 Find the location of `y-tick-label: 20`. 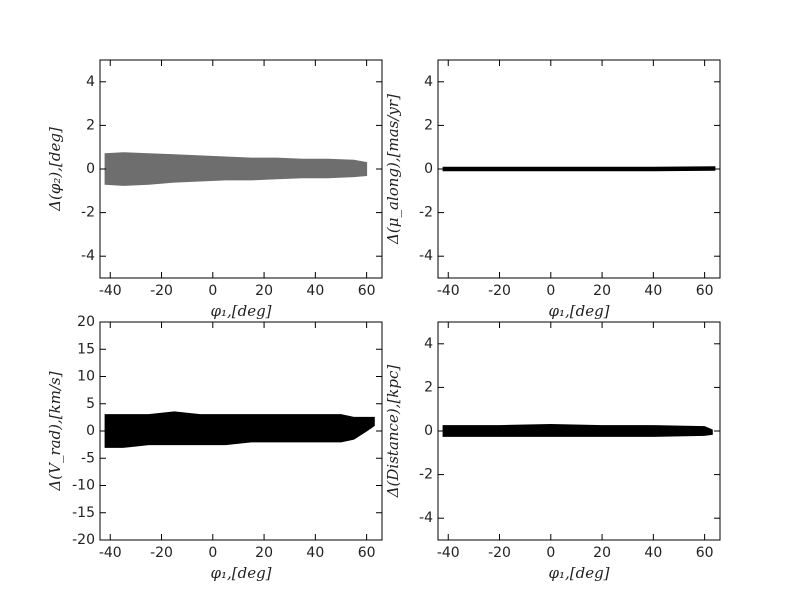

y-tick-label: 20 is located at coordinates (86, 322).